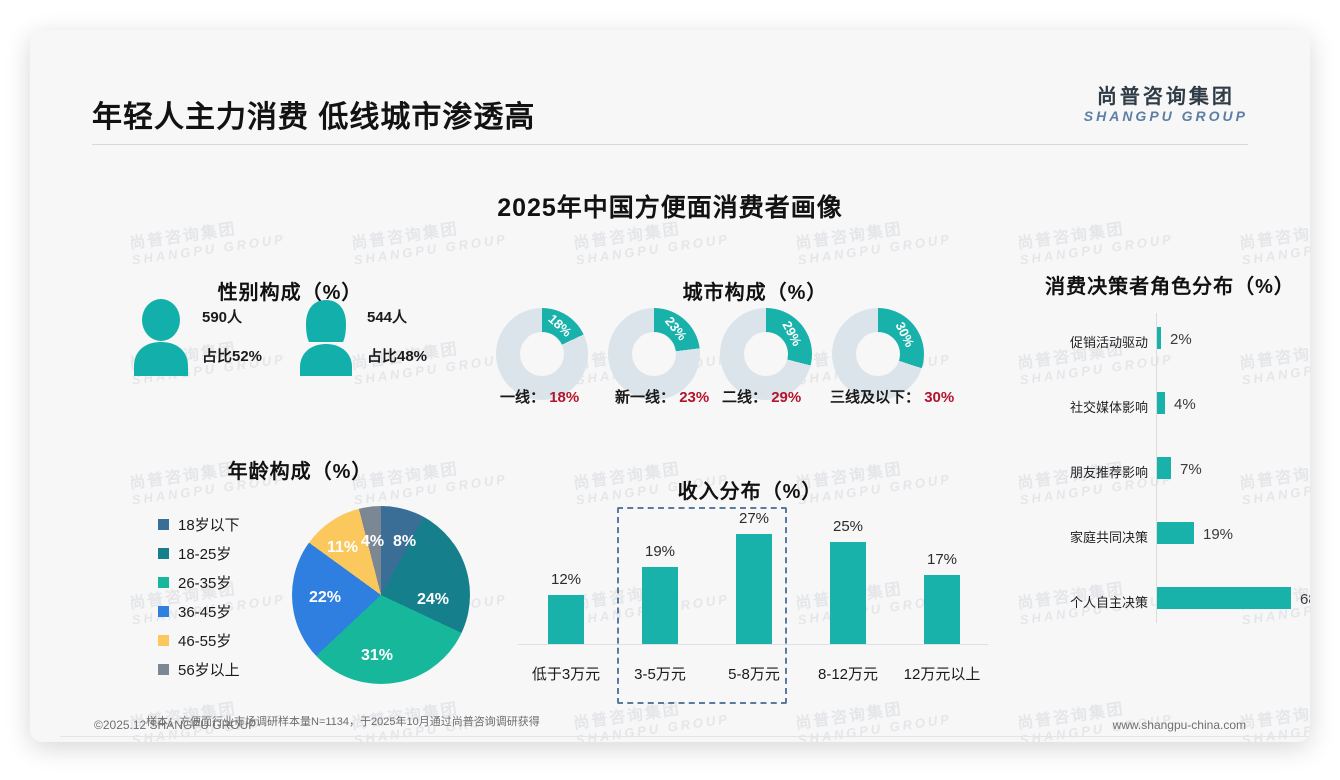 Image resolution: width=1340 pixels, height=780 pixels. Describe the element at coordinates (1108, 602) in the screenshot. I see `decision-category-5: 个人自主决策` at that location.